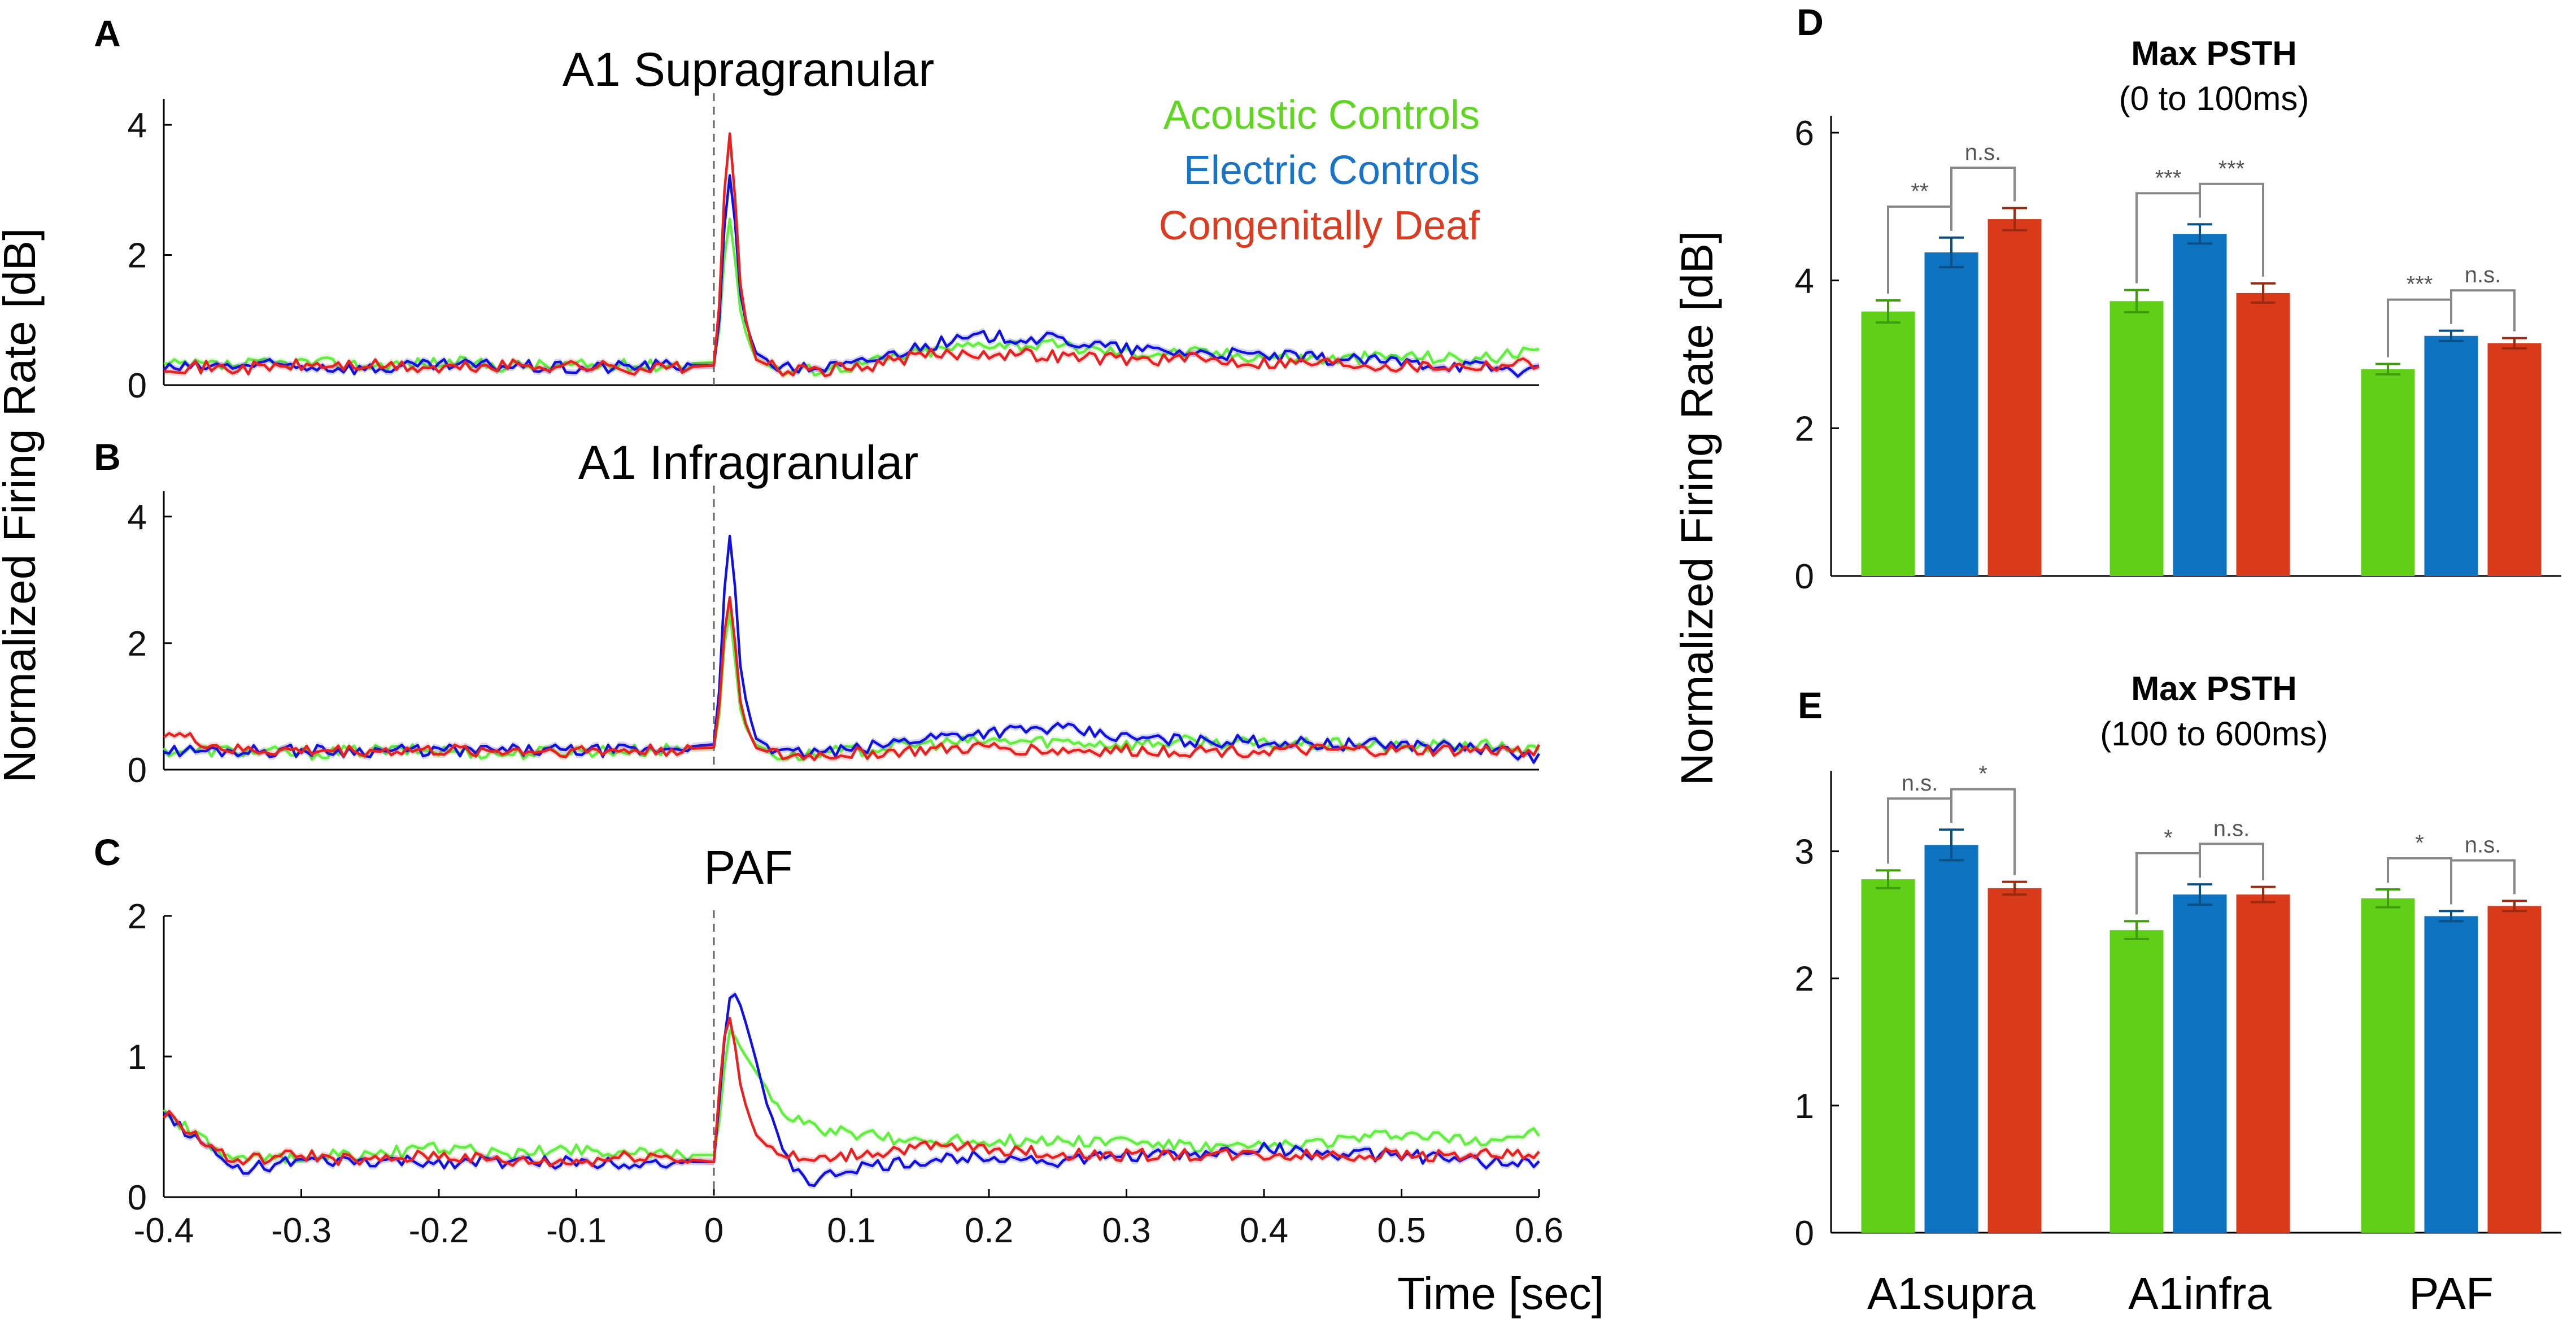 Image resolution: width=2576 pixels, height=1327 pixels. Describe the element at coordinates (107, 33) in the screenshot. I see `panel-label: A` at that location.